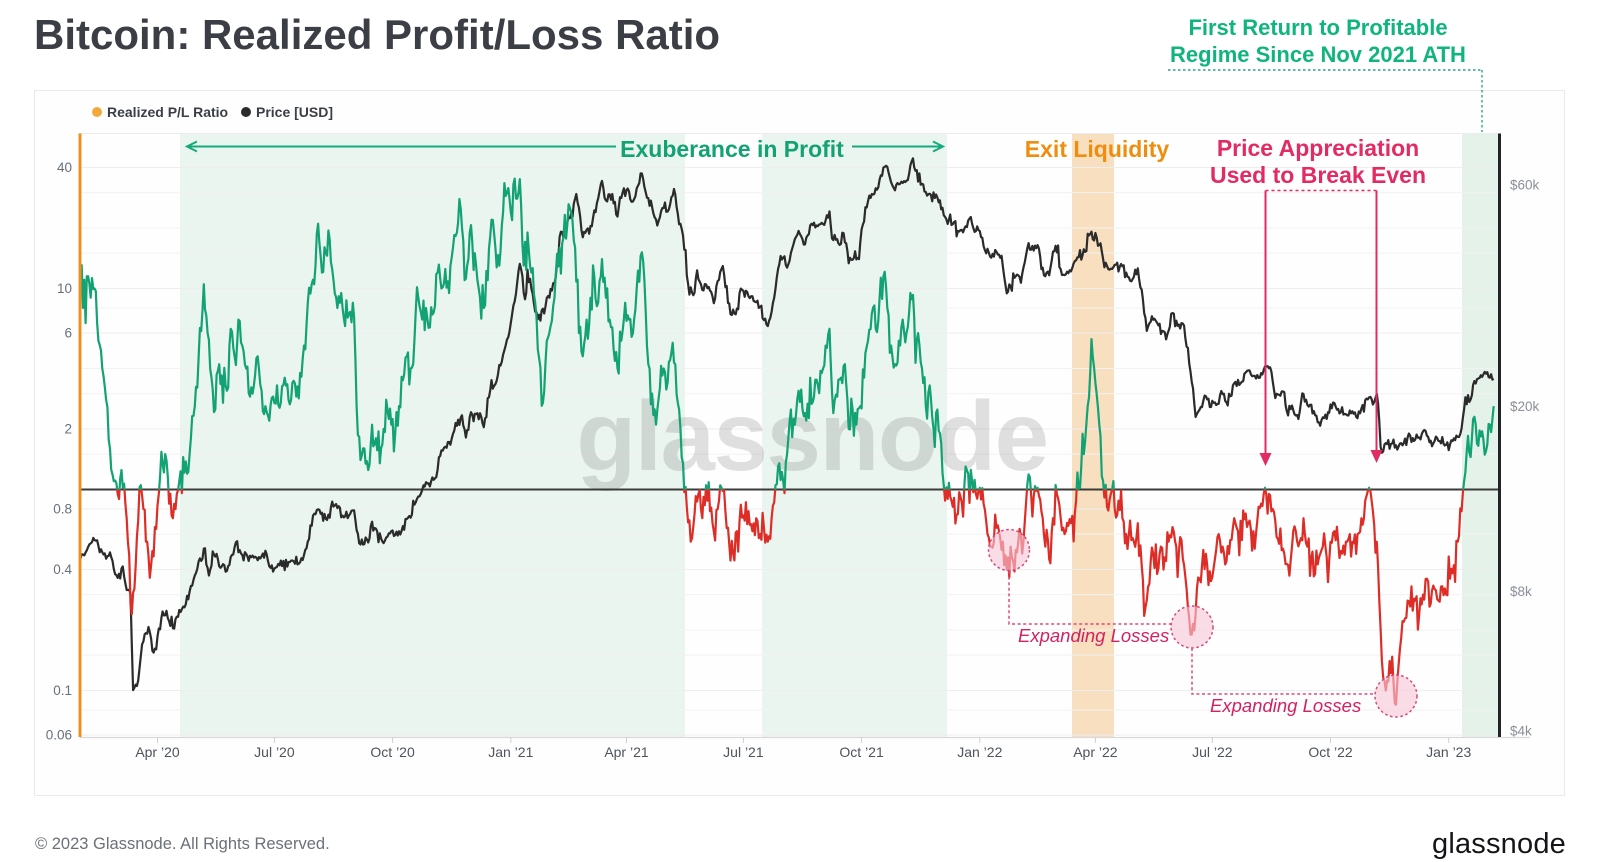  Describe the element at coordinates (64, 167) in the screenshot. I see `svg-text: 40` at that location.